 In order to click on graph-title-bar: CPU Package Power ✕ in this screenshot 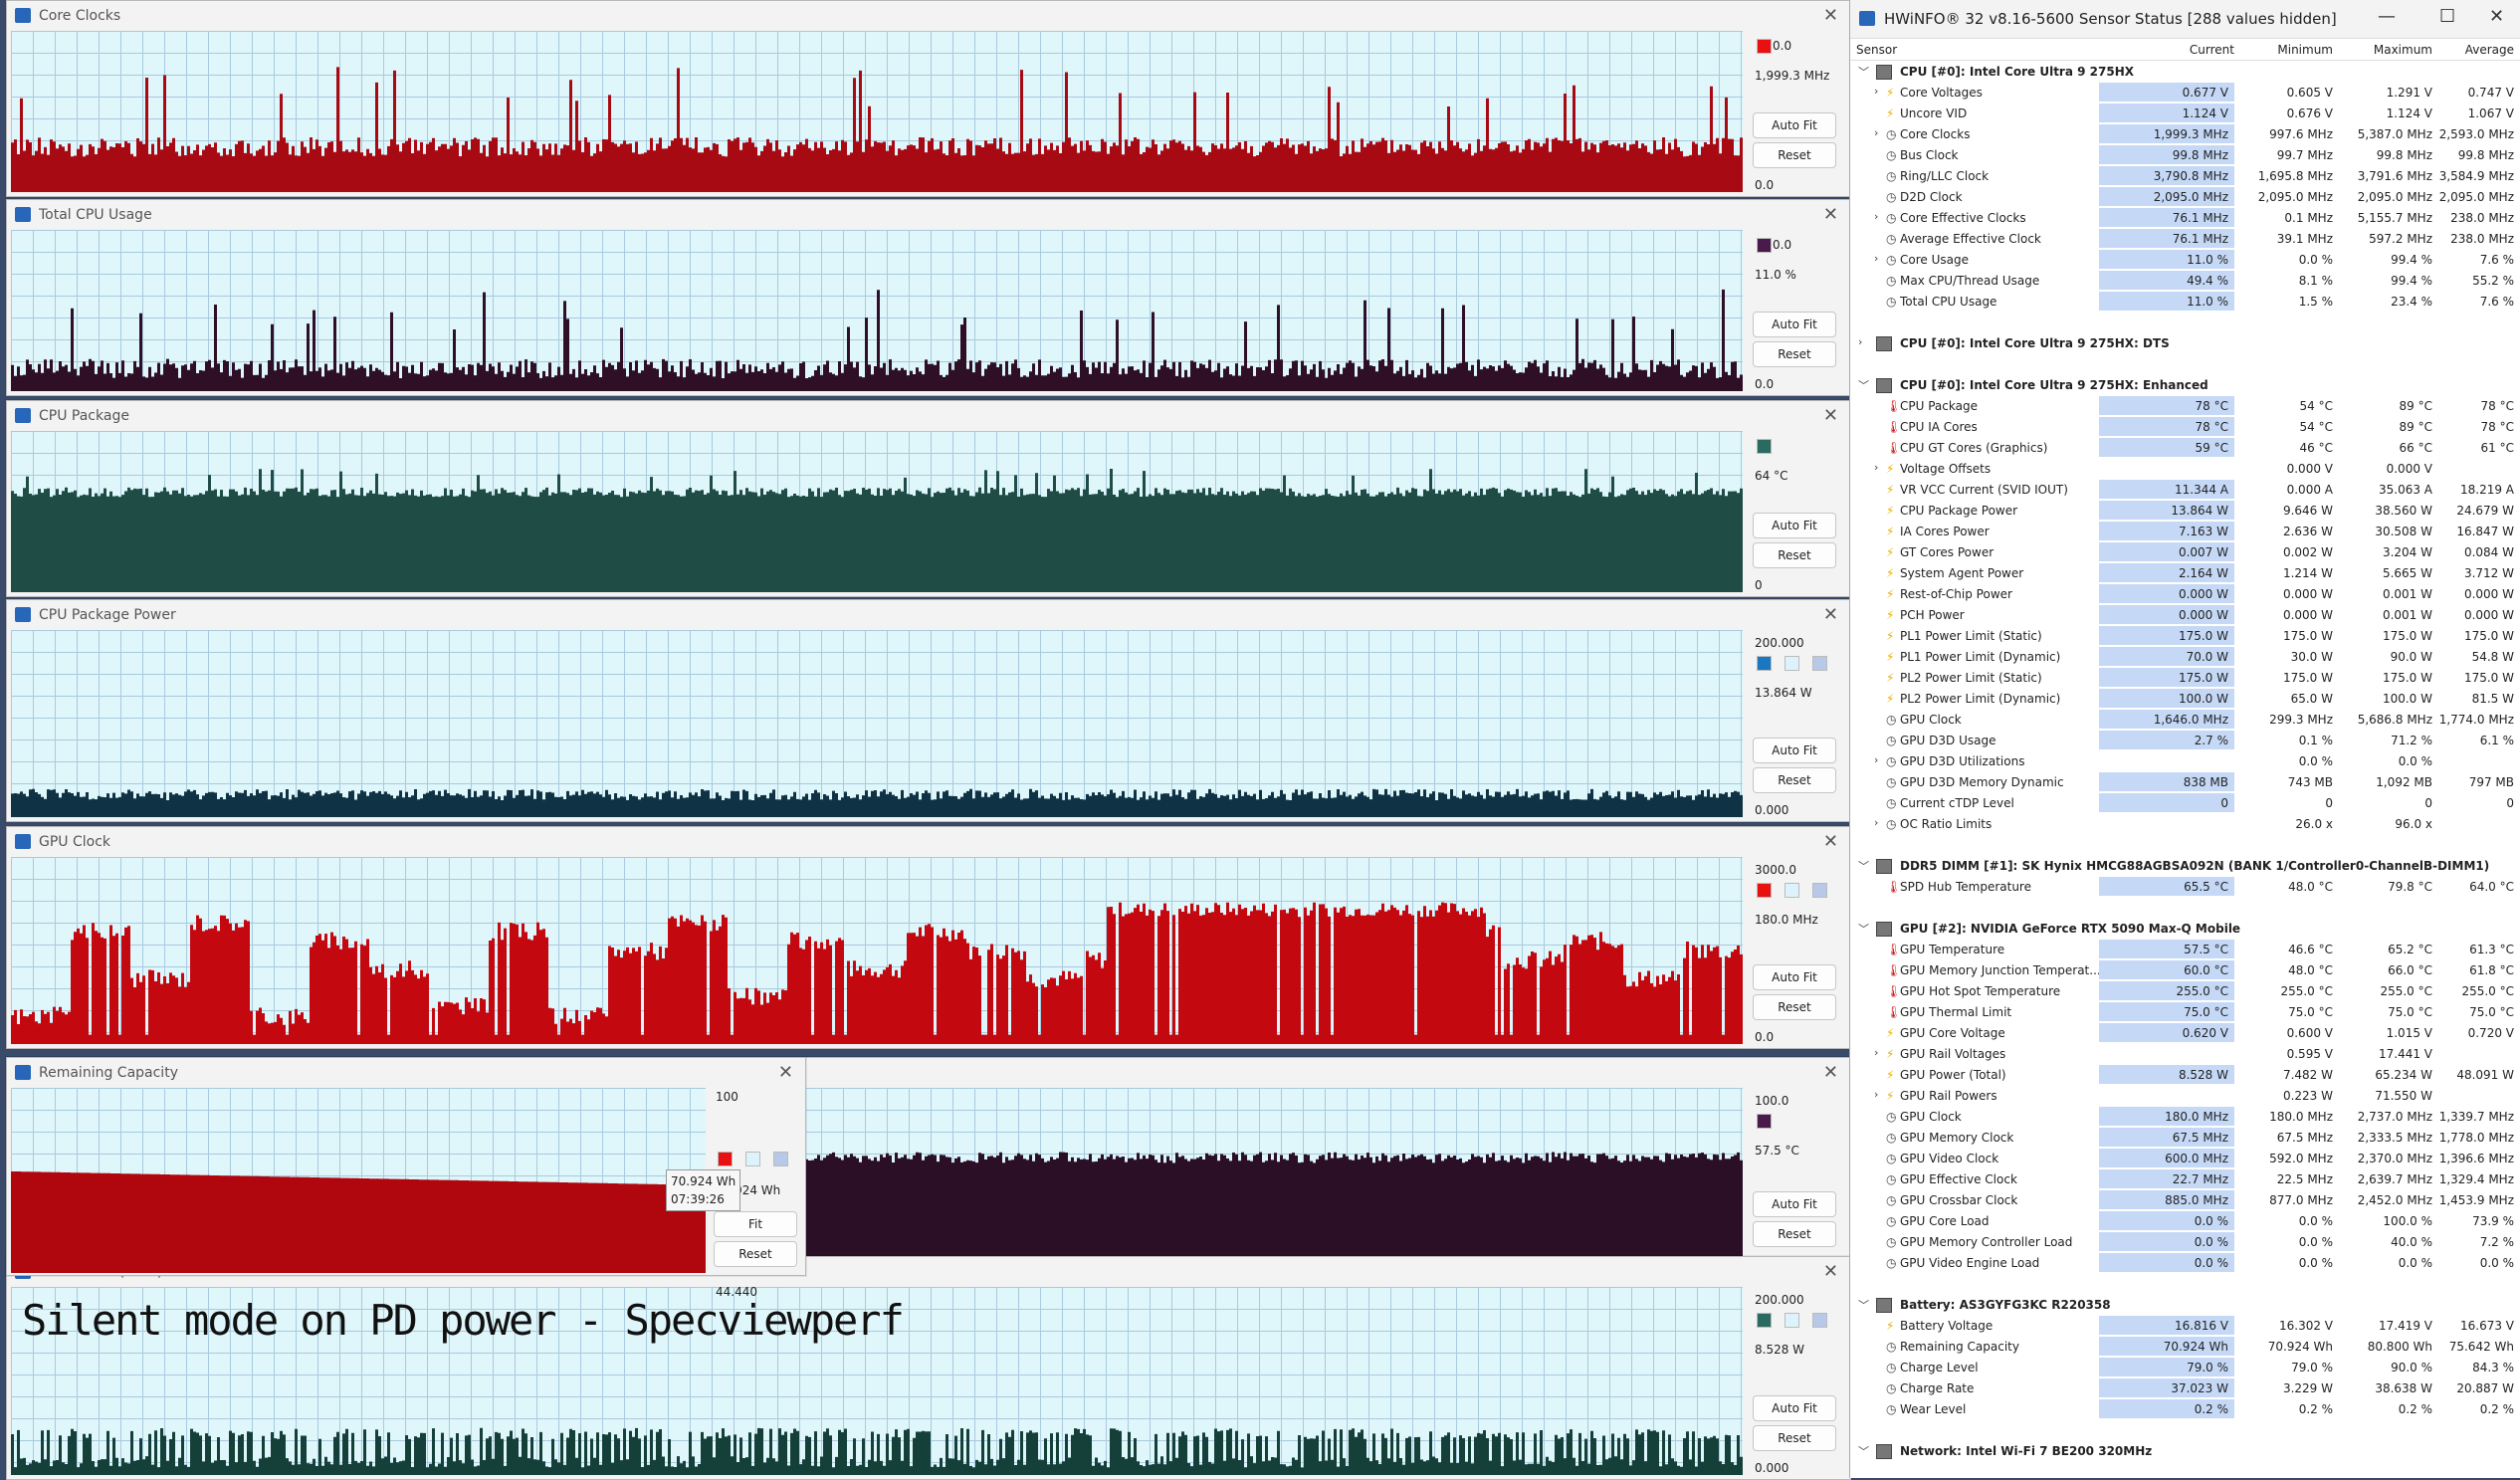, I will do `click(928, 614)`.